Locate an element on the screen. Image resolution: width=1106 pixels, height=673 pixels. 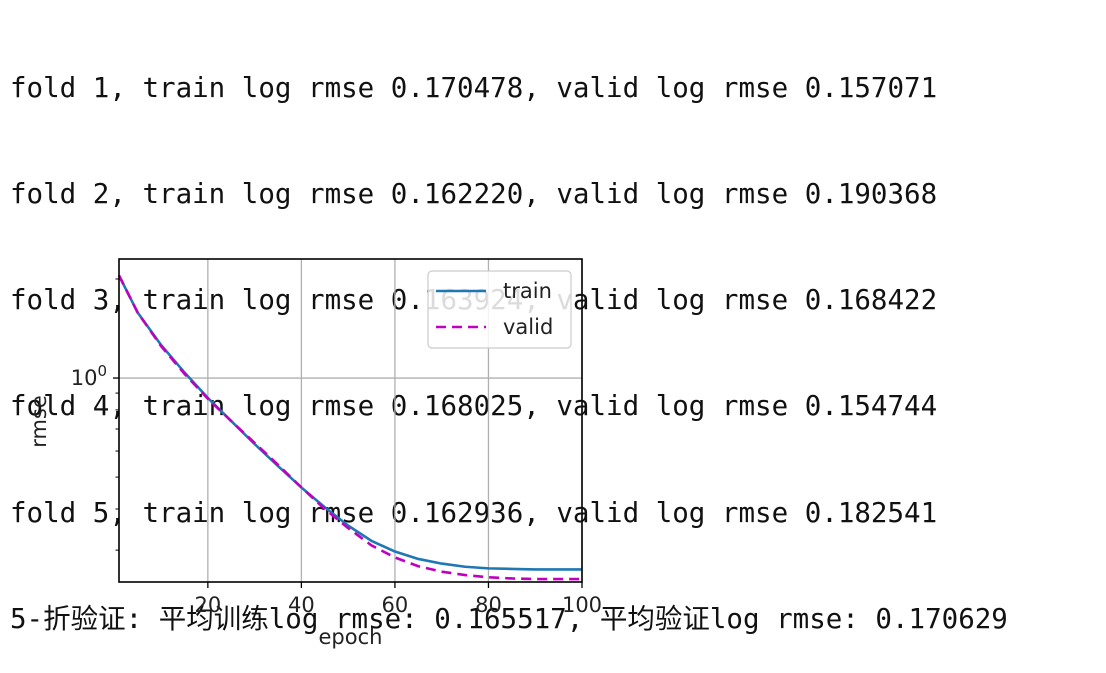
y-axis-label: rmse is located at coordinates (39, 421).